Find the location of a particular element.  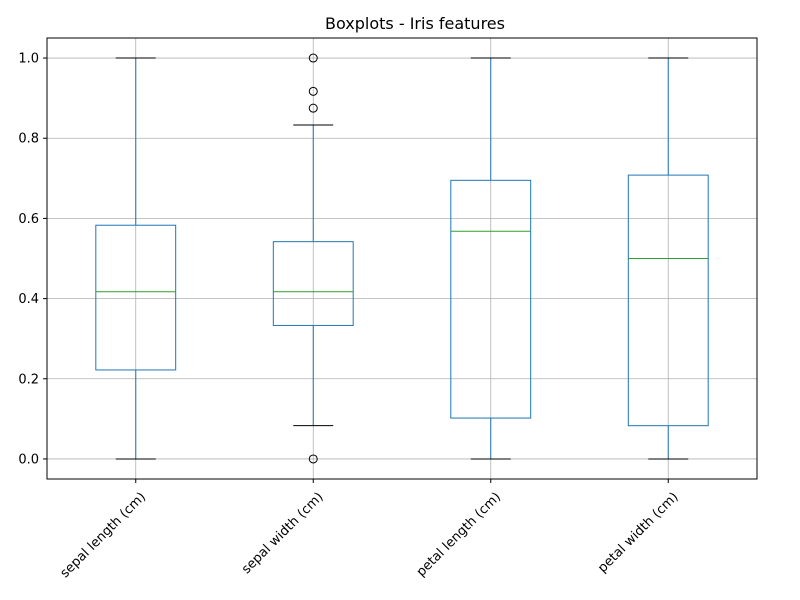

y-tick-label: 0.0 is located at coordinates (28, 459).